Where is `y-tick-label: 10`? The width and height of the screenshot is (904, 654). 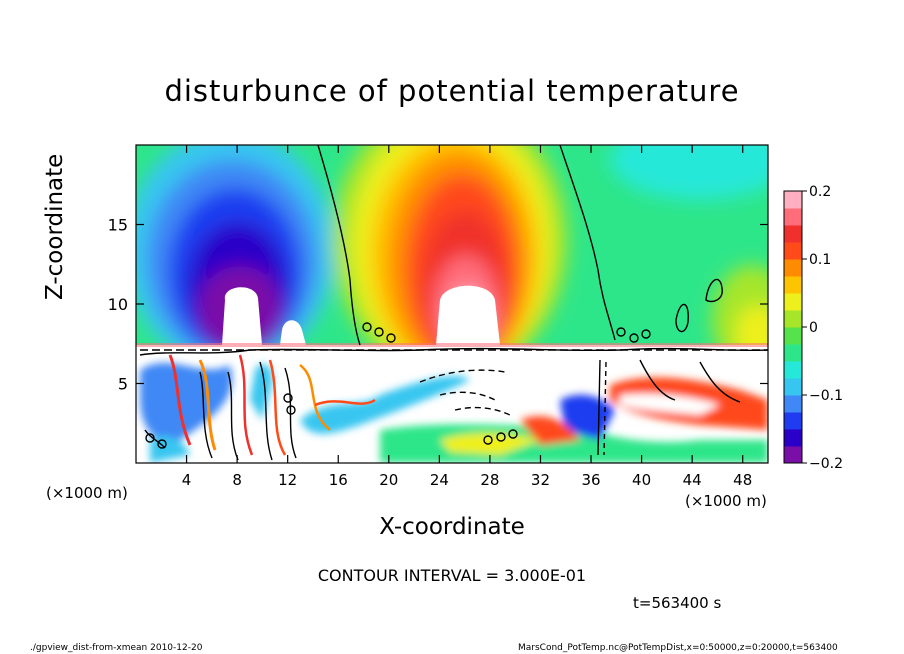
y-tick-label: 10 is located at coordinates (118, 304).